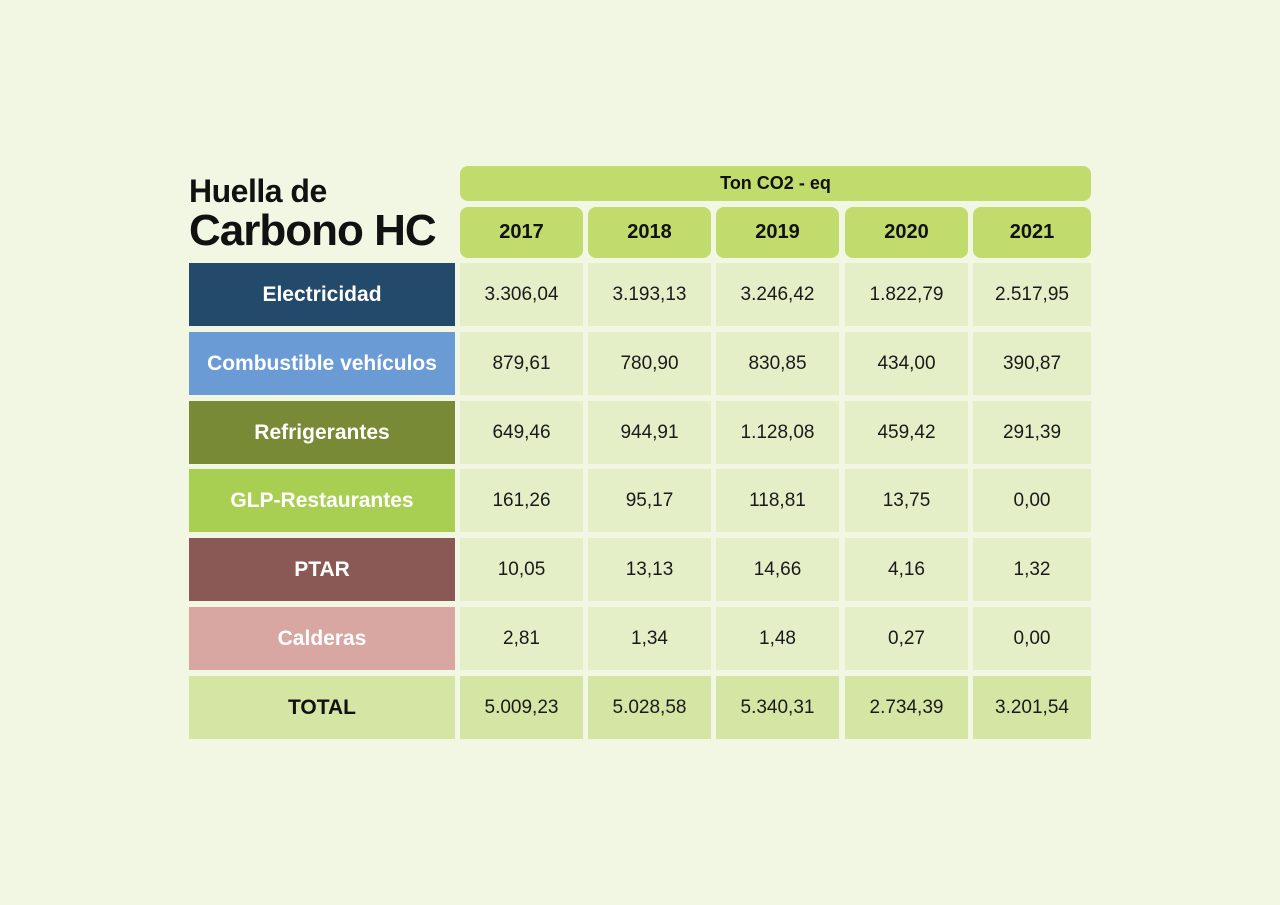 This screenshot has height=905, width=1280. Describe the element at coordinates (906, 363) in the screenshot. I see `table-cell: 434,00` at that location.